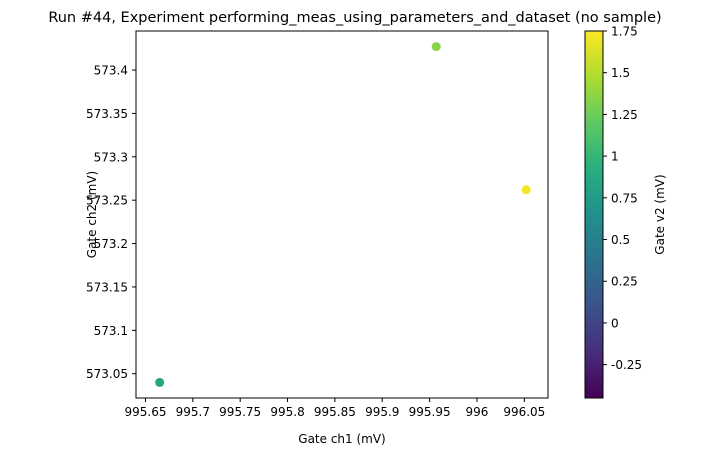  Describe the element at coordinates (107, 201) in the screenshot. I see `y-tick-label: 573.25` at that location.